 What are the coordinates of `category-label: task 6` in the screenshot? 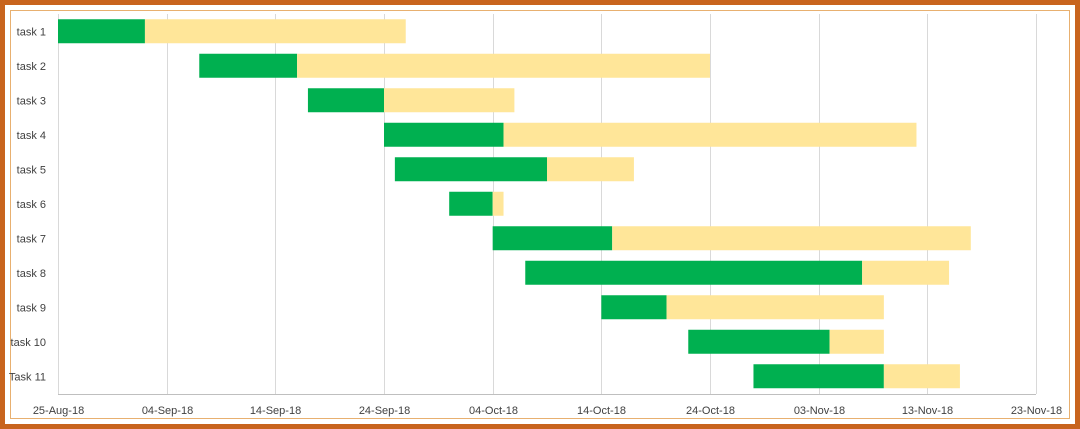 It's located at (31, 205).